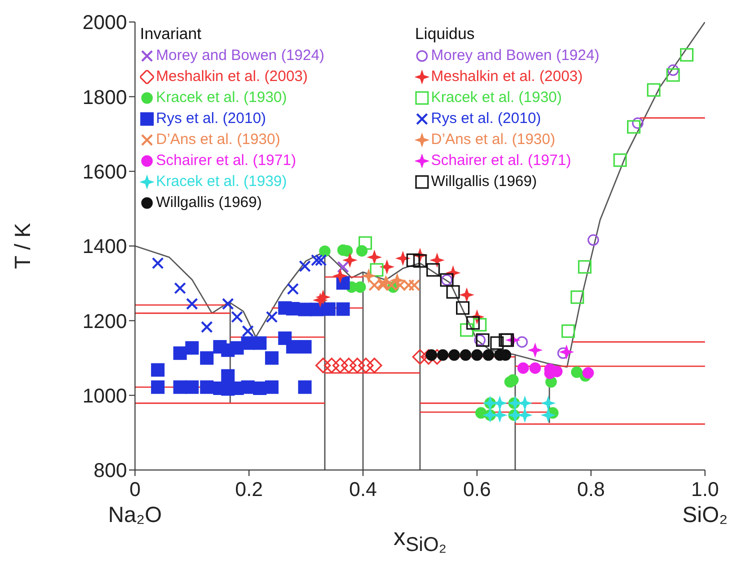 Image resolution: width=740 pixels, height=568 pixels. I want to click on y-tick-label: 1600, so click(104, 172).